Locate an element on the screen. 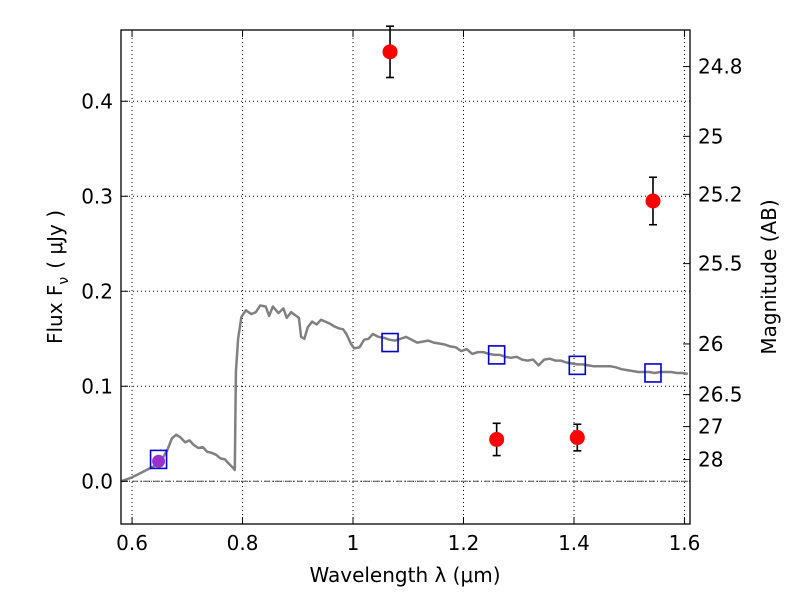  y-tick-label: 0.3 is located at coordinates (97, 196).